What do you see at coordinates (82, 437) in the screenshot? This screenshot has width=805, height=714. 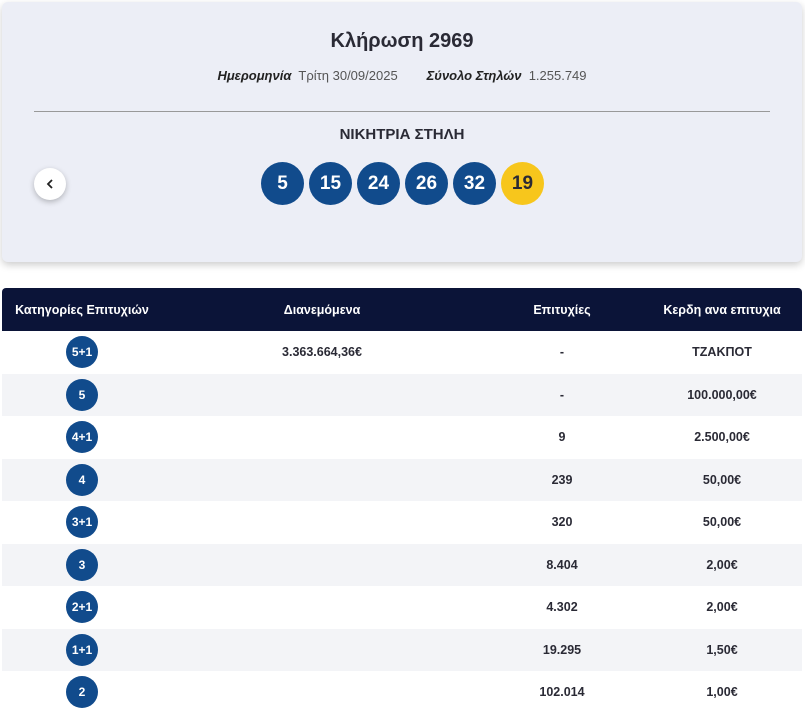 I see `category-badge: 4+1` at bounding box center [82, 437].